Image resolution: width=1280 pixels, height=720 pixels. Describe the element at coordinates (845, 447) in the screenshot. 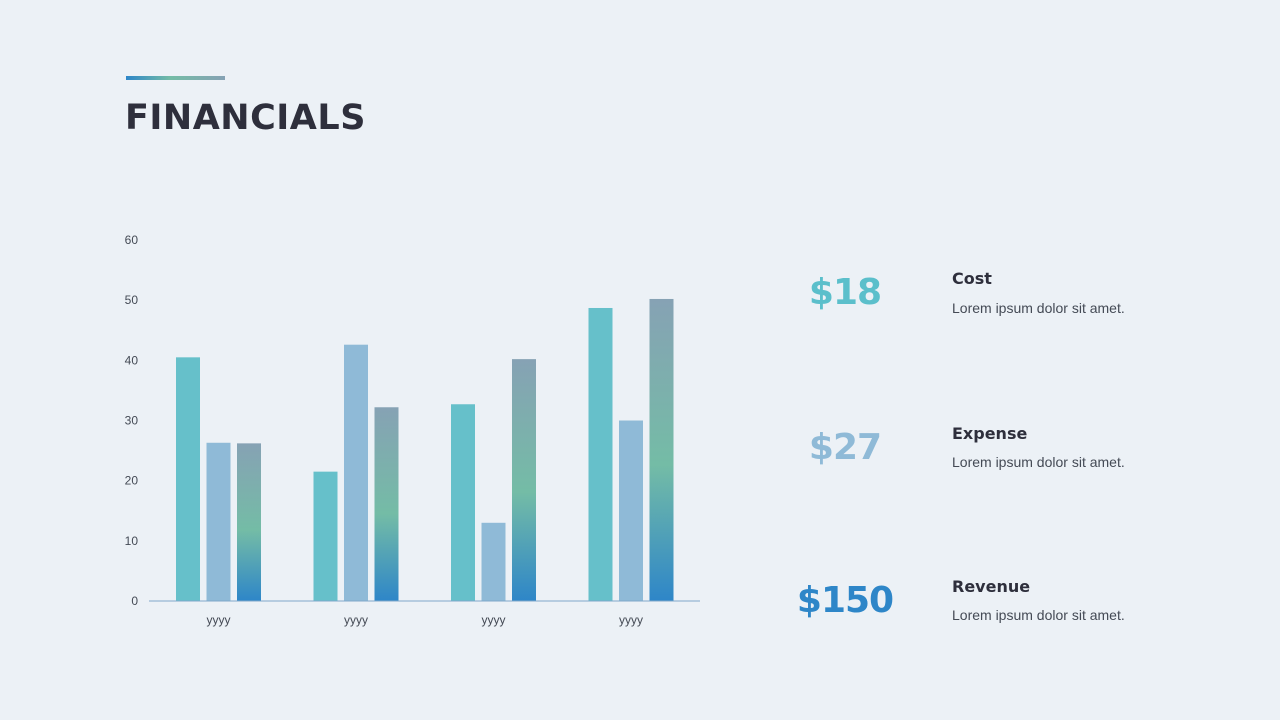

I see `stat-expense-value: $27` at that location.